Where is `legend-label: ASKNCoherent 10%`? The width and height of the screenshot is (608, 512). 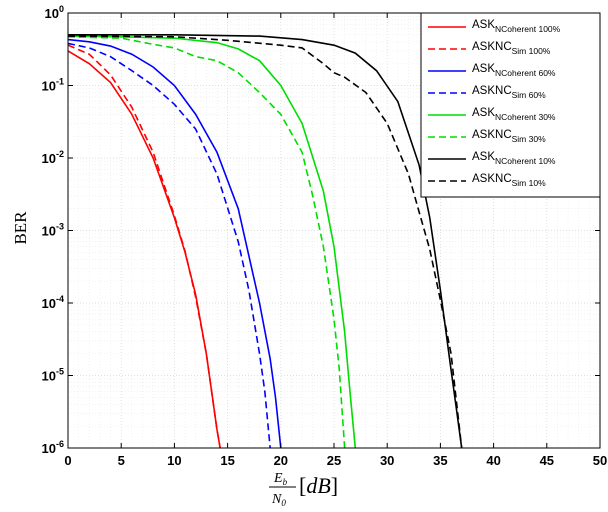
legend-label: ASKNCoherent 10% is located at coordinates (514, 158).